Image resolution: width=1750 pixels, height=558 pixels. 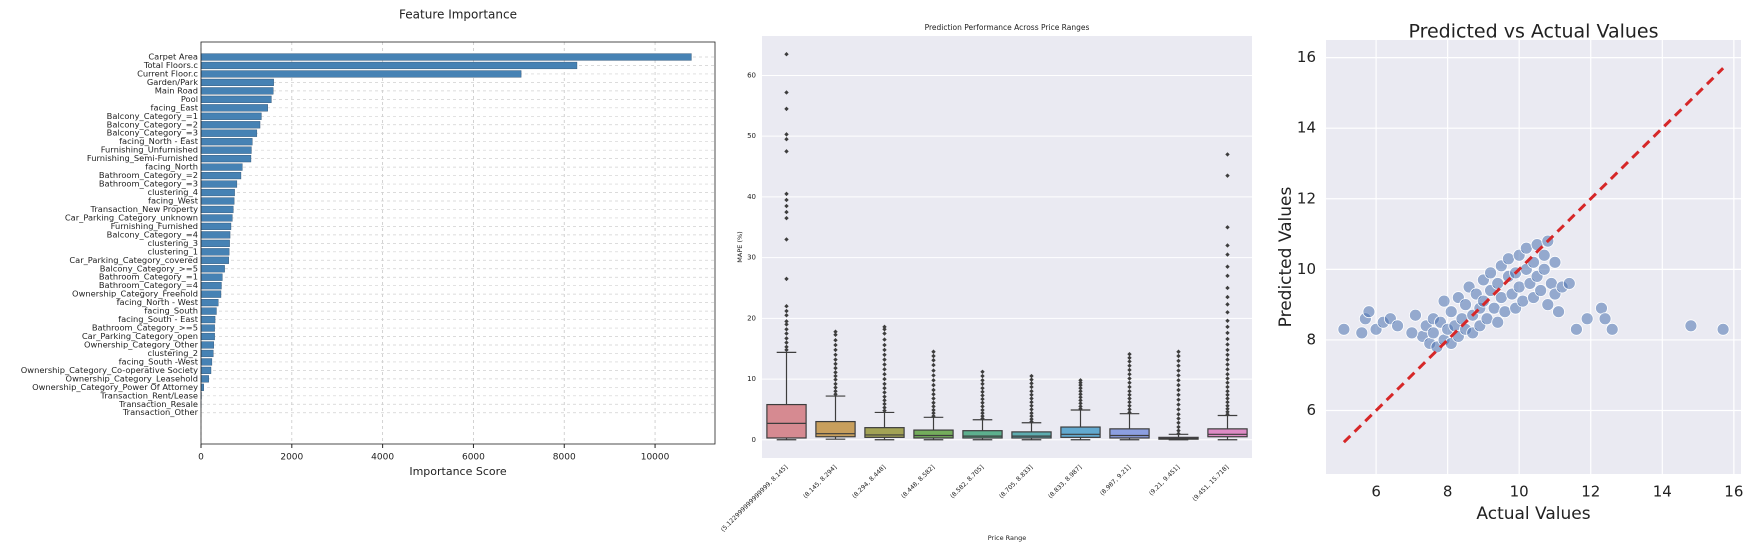 I want to click on y-tick-label: Car_Parking_Category_open, so click(x=140, y=336).